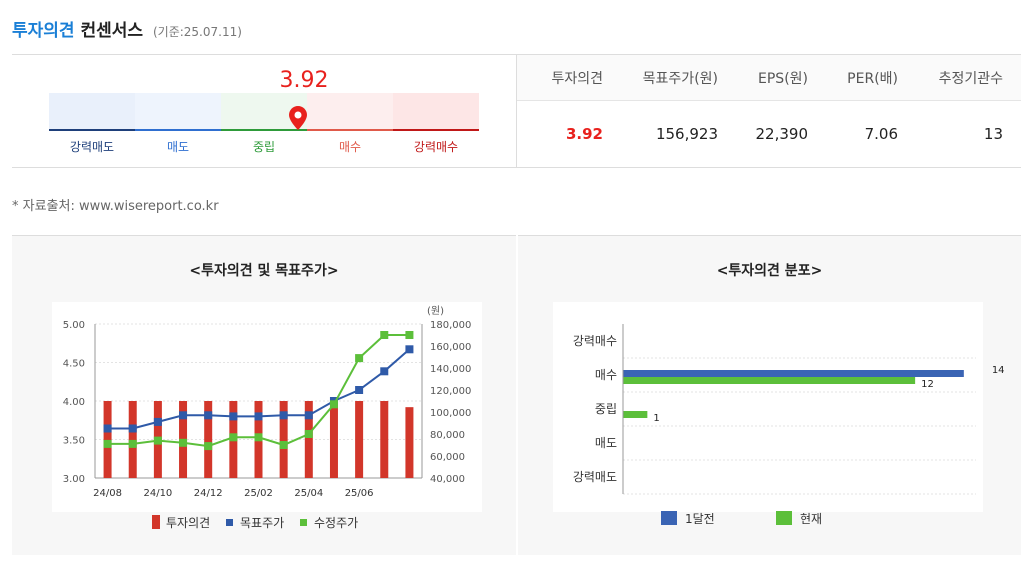  What do you see at coordinates (577, 78) in the screenshot?
I see `table-header-cell: 투자의견` at bounding box center [577, 78].